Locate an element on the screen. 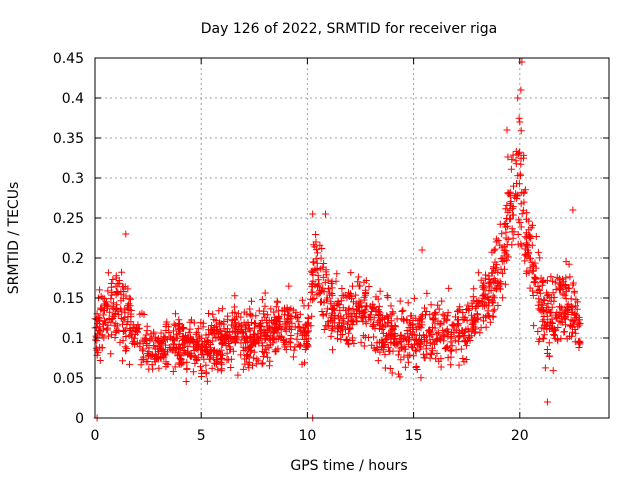 The image size is (640, 480). x-tick-label: 5 is located at coordinates (201, 436).